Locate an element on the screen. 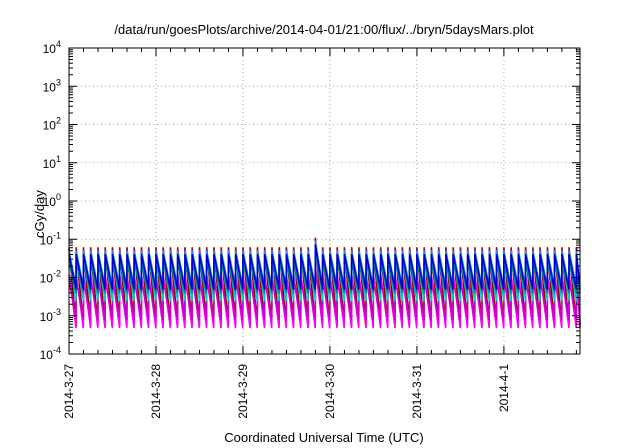 The image size is (640, 448). y-tick-label: 10⁻¹ is located at coordinates (50, 238).